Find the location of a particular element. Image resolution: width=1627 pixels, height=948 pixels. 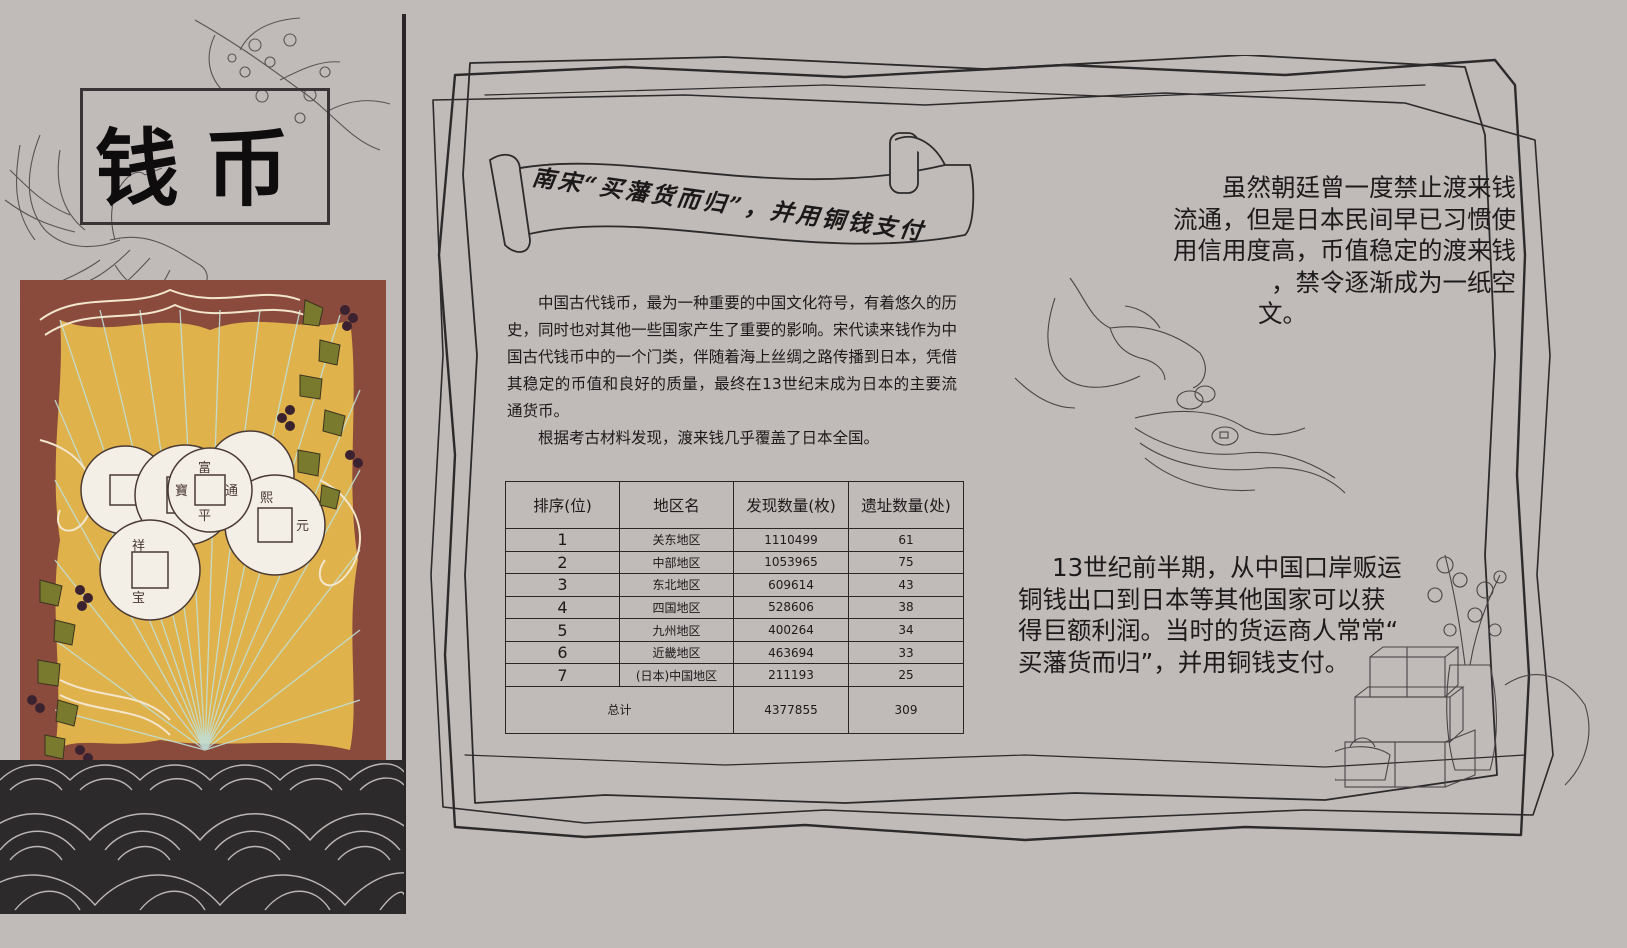

table-row: 6 近畿地区 463694 33 is located at coordinates (734, 652).